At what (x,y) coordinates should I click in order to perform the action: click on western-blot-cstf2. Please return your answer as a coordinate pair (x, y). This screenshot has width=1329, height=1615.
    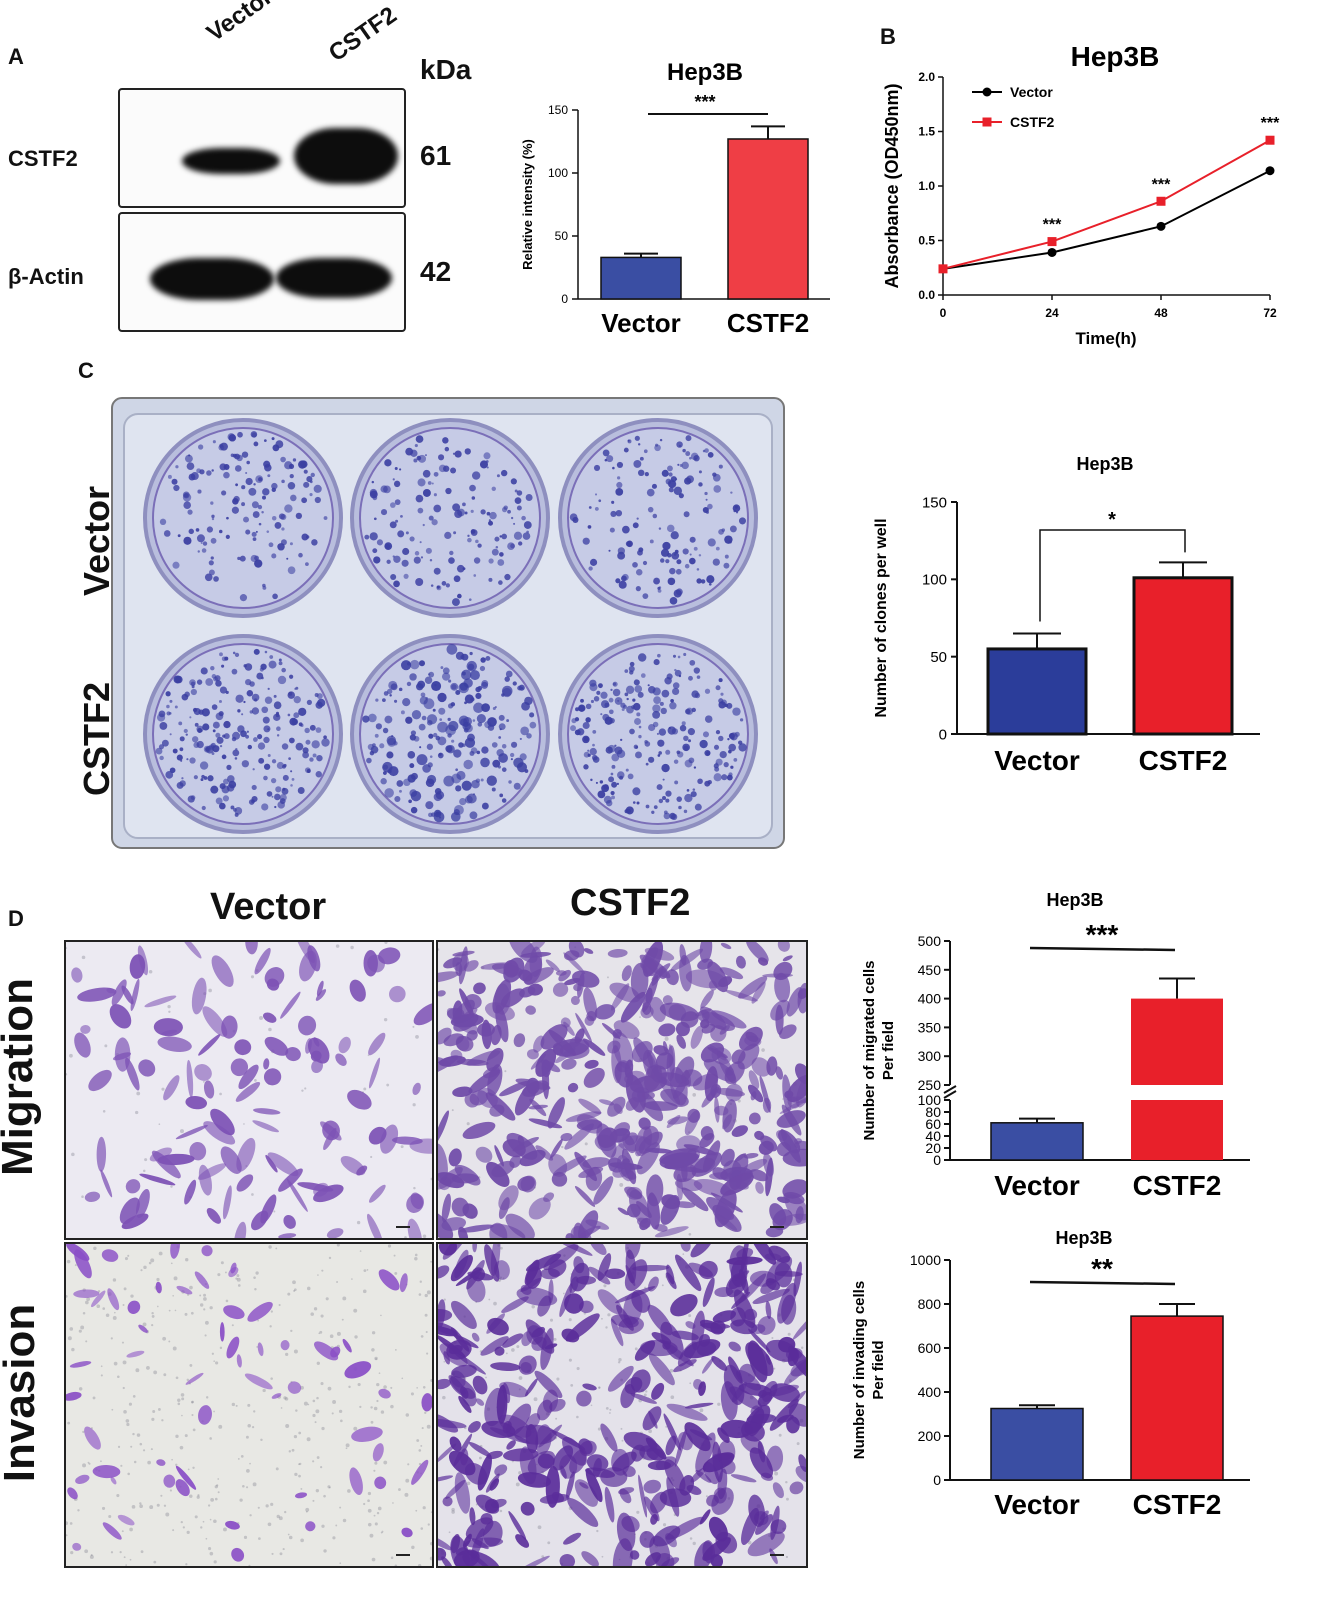
    Looking at the image, I should click on (262, 148).